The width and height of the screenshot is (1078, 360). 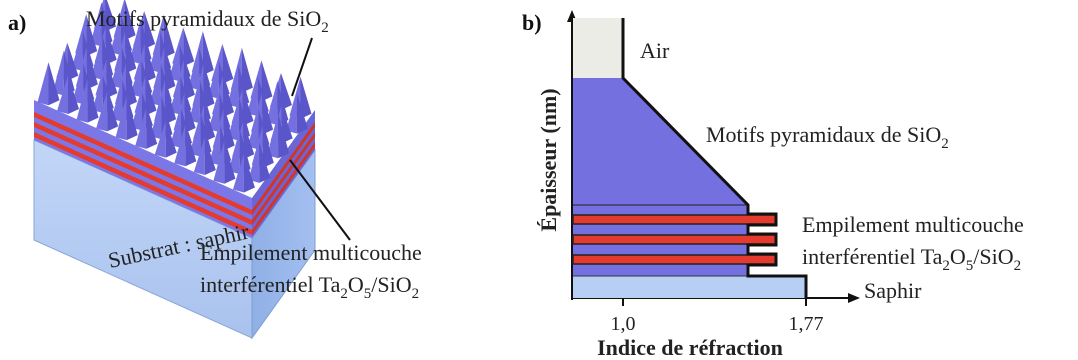 What do you see at coordinates (660, 141) in the screenshot?
I see `pyramid-region` at bounding box center [660, 141].